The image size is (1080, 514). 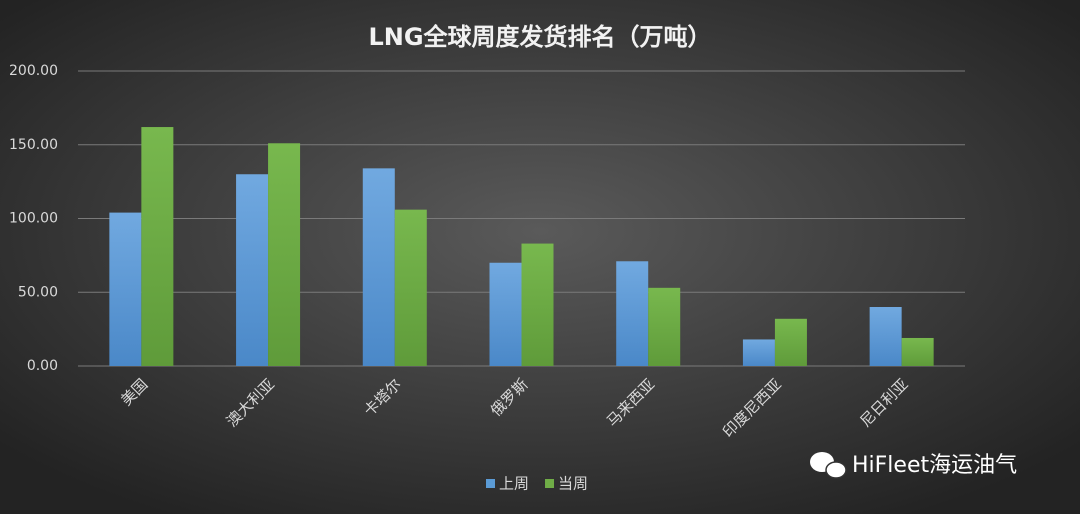 I want to click on watermark-text: HiFleet海运油气, so click(x=934, y=465).